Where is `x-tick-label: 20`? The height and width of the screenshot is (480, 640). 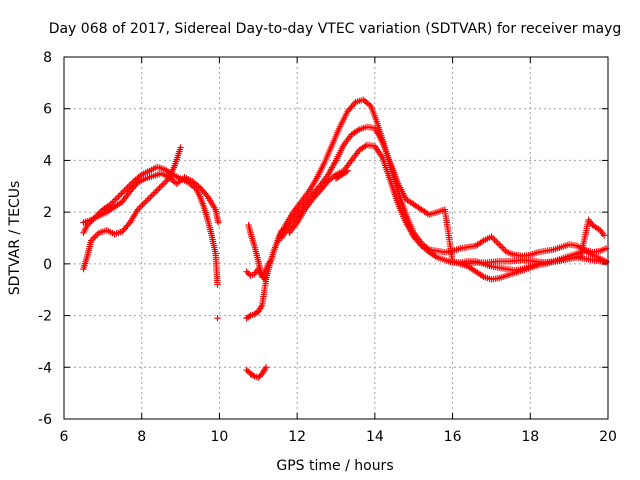
x-tick-label: 20 is located at coordinates (608, 437).